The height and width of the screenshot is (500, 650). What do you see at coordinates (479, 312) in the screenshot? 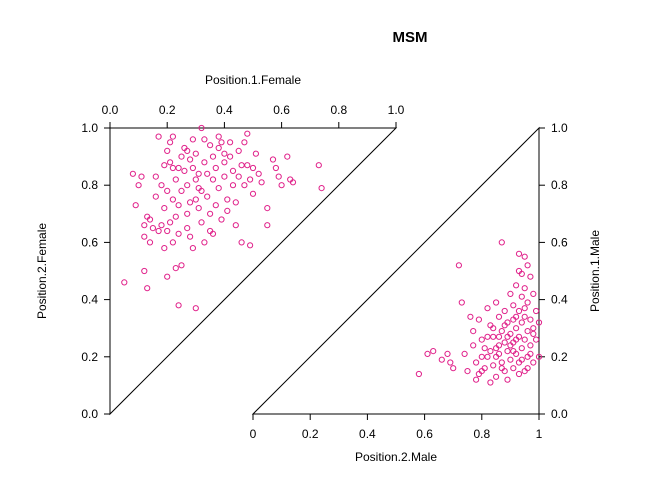
I see `male-points` at bounding box center [479, 312].